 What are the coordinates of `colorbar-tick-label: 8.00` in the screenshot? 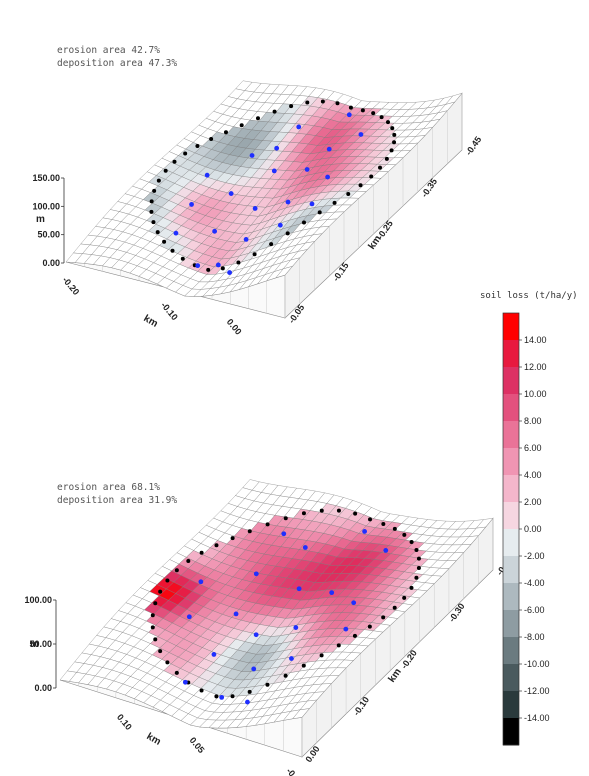 It's located at (533, 421).